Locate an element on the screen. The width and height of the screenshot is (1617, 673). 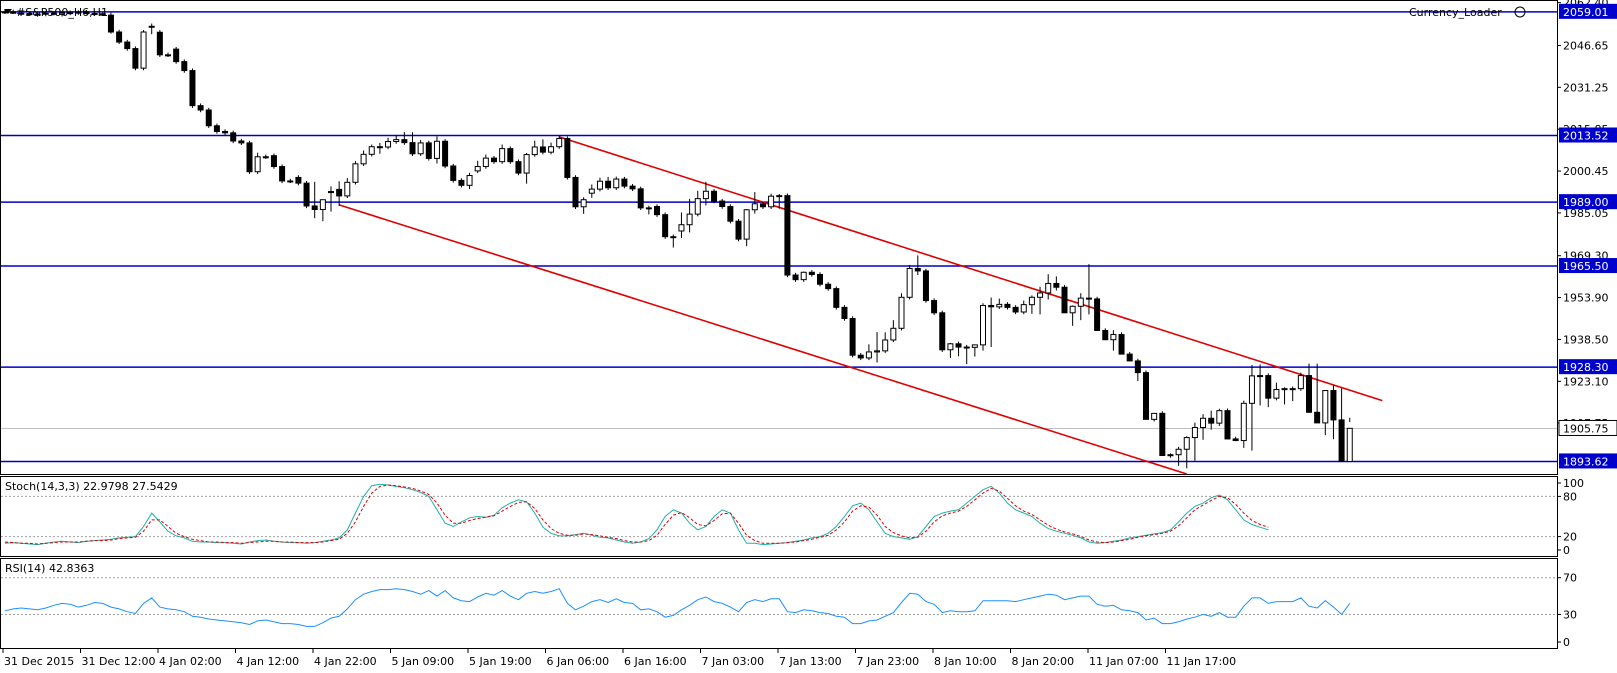
stoch-tick-label: 0 is located at coordinates (1566, 550).